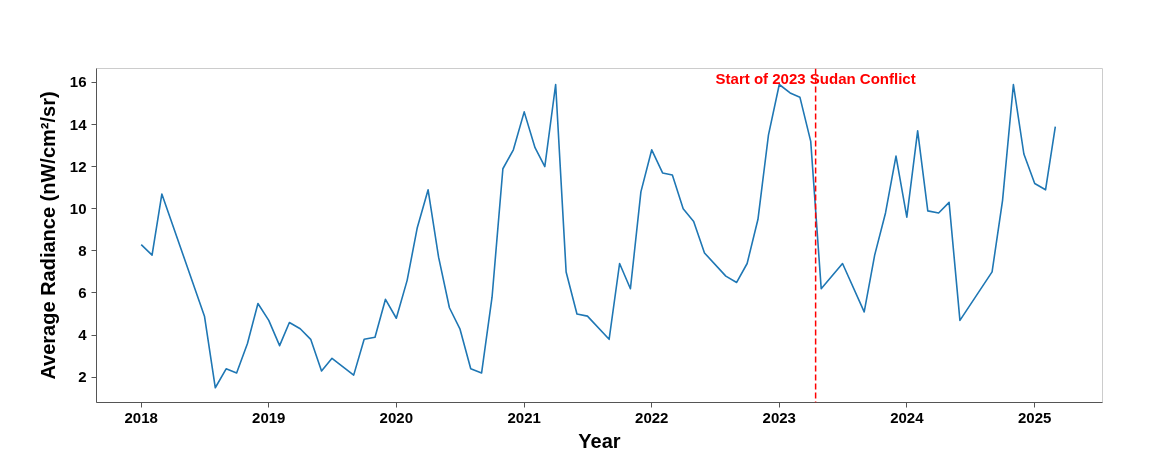 The width and height of the screenshot is (1164, 461). What do you see at coordinates (141, 417) in the screenshot?
I see `x-tick-label: 2018` at bounding box center [141, 417].